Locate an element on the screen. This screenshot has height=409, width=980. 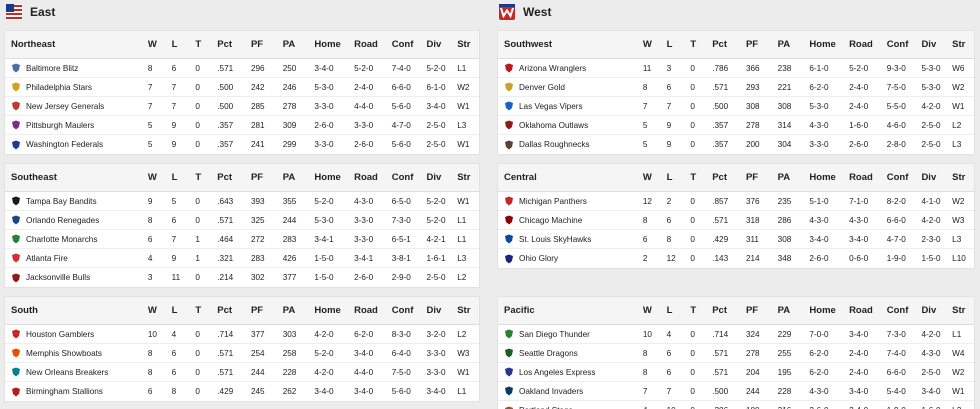
team-cell: New Orleans Breakers is located at coordinates (76, 372).